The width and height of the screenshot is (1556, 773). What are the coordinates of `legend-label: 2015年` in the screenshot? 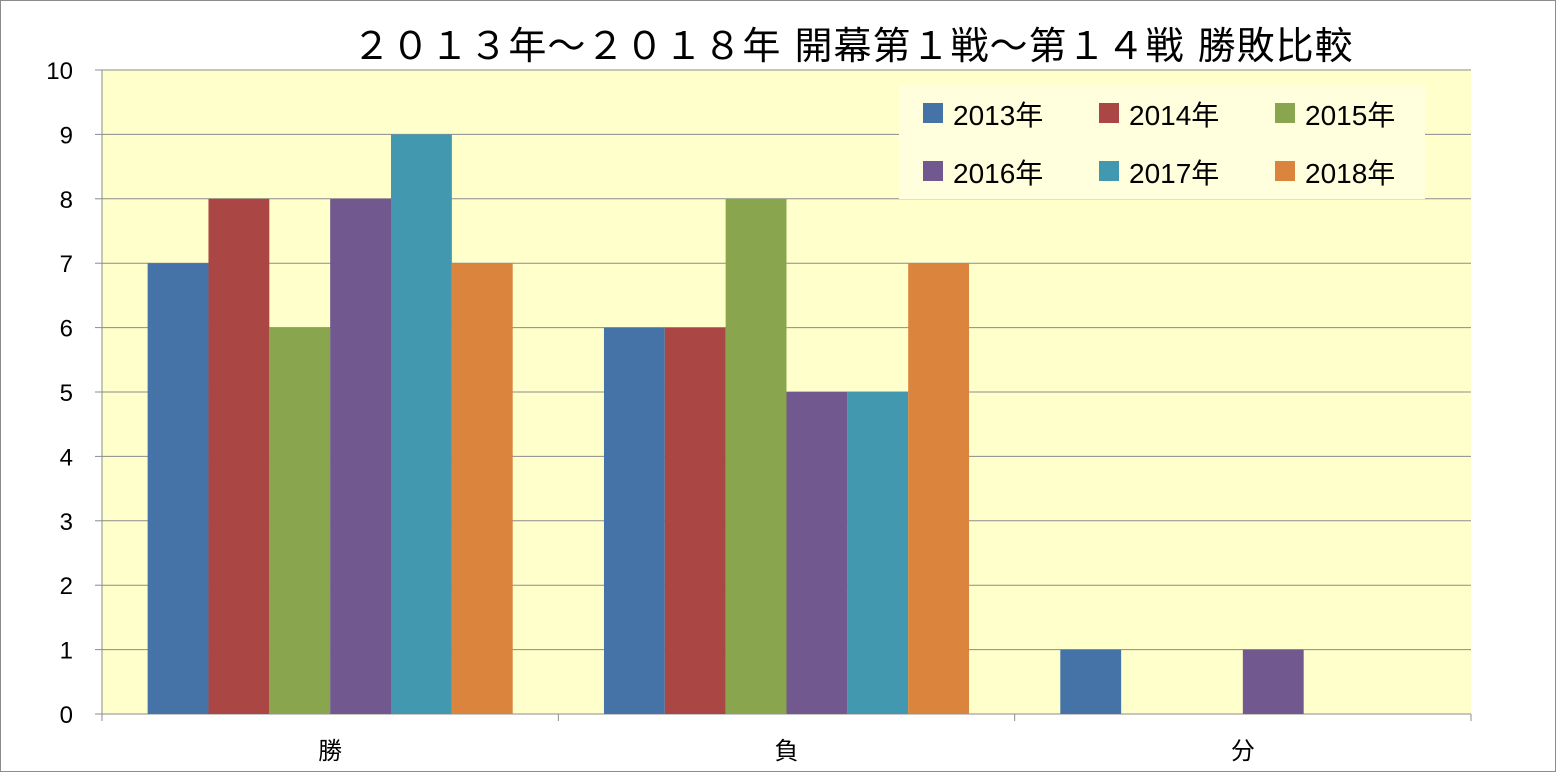 It's located at (1350, 115).